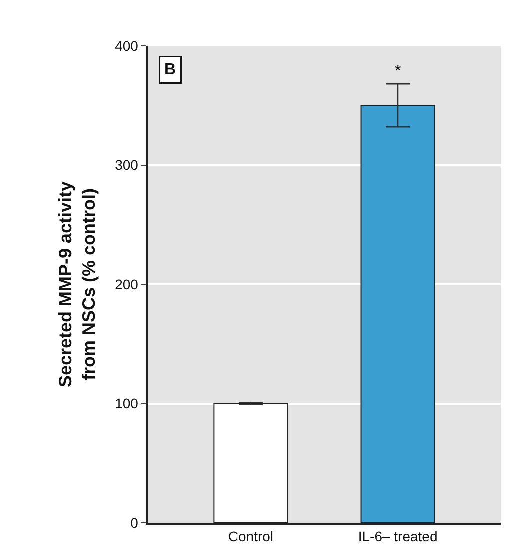 This screenshot has width=505, height=559. Describe the element at coordinates (170, 70) in the screenshot. I see `annotation: B` at that location.